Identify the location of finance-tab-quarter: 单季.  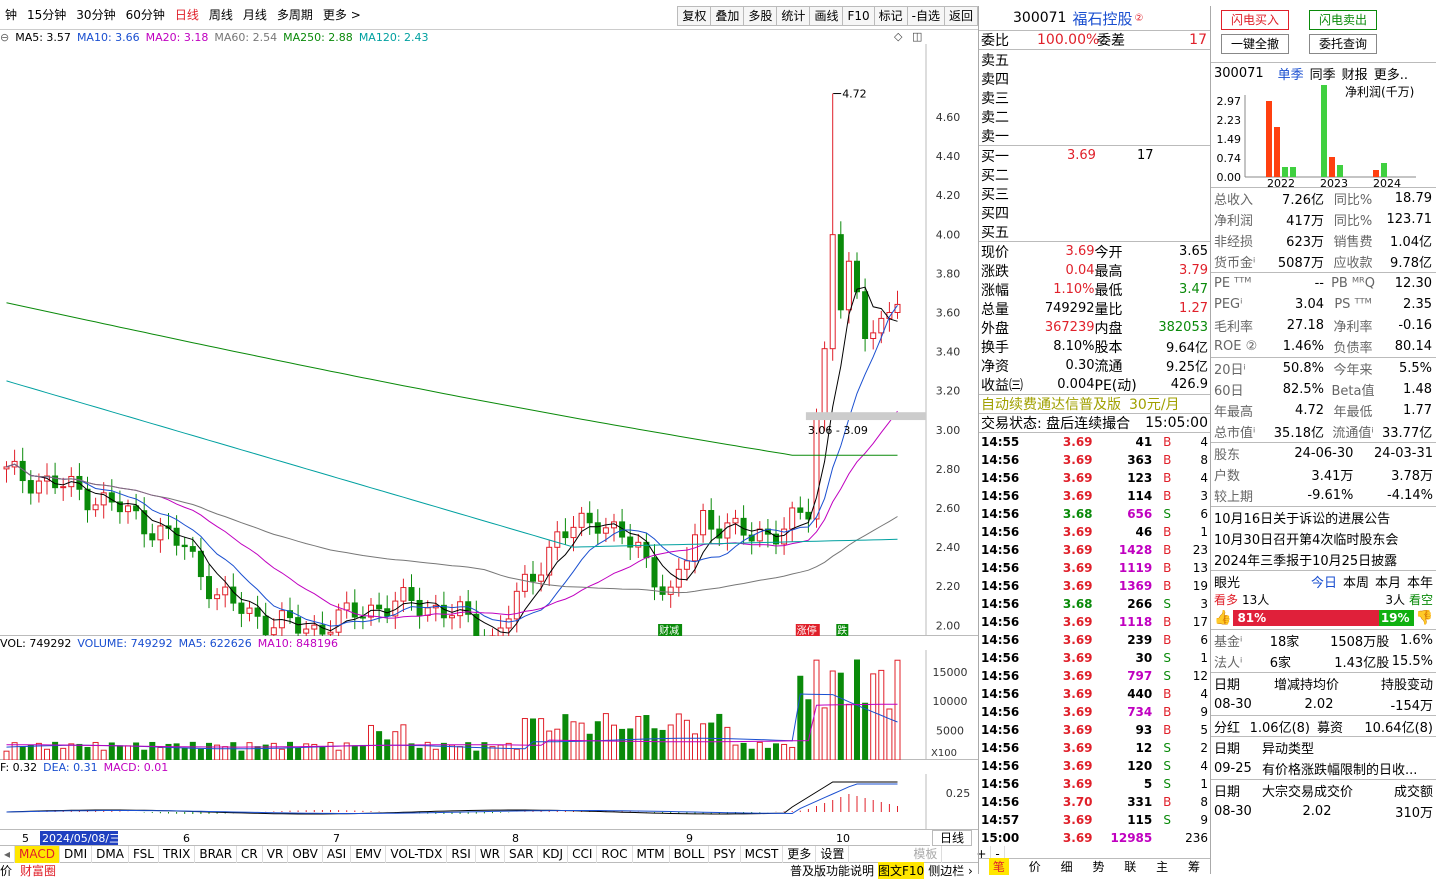
(1290, 75).